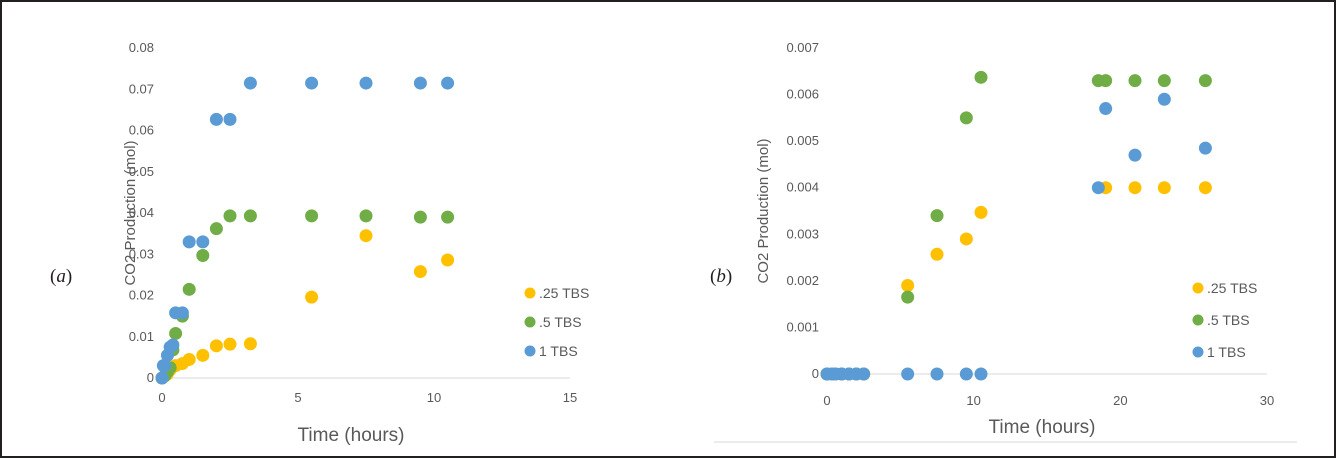 Image resolution: width=1336 pixels, height=460 pixels. Describe the element at coordinates (802, 280) in the screenshot. I see `panel-b-y-tick-label: 0.002` at that location.